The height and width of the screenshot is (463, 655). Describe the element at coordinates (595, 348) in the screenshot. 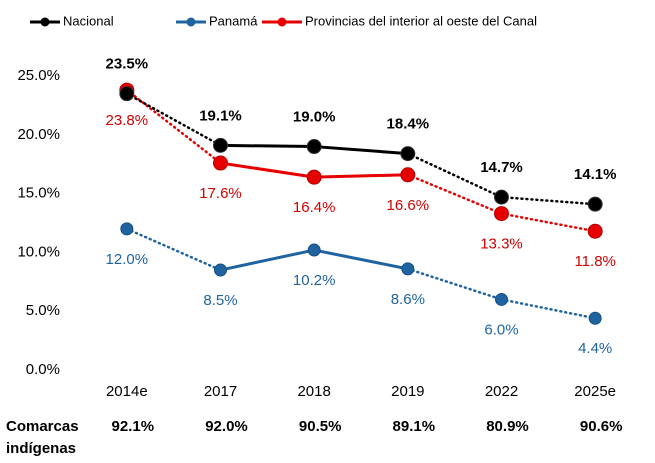

I see `data-label: 4.4%` at that location.